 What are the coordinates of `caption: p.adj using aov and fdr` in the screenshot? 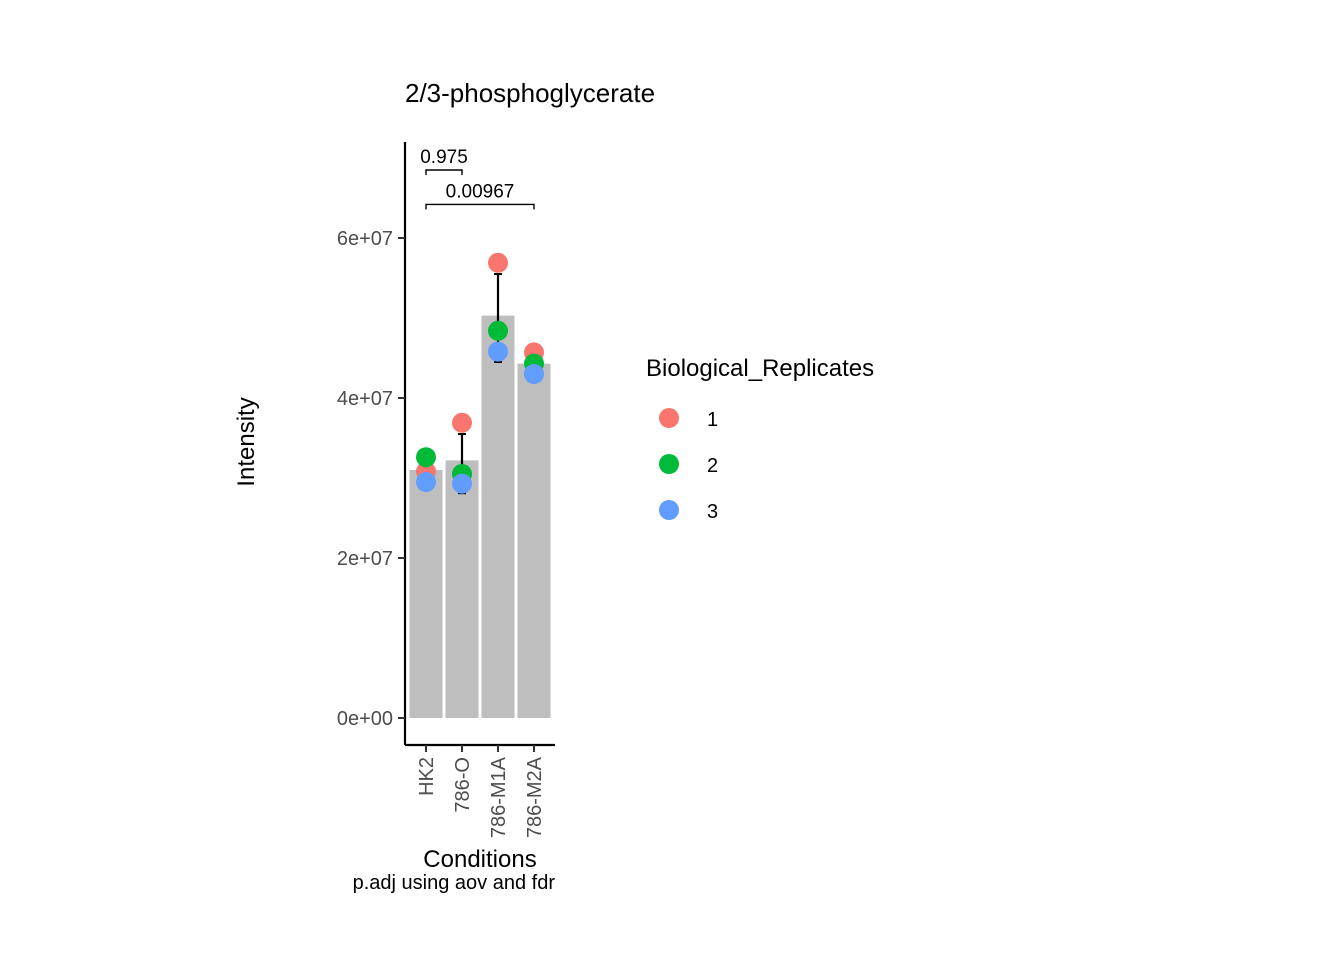 It's located at (454, 883).